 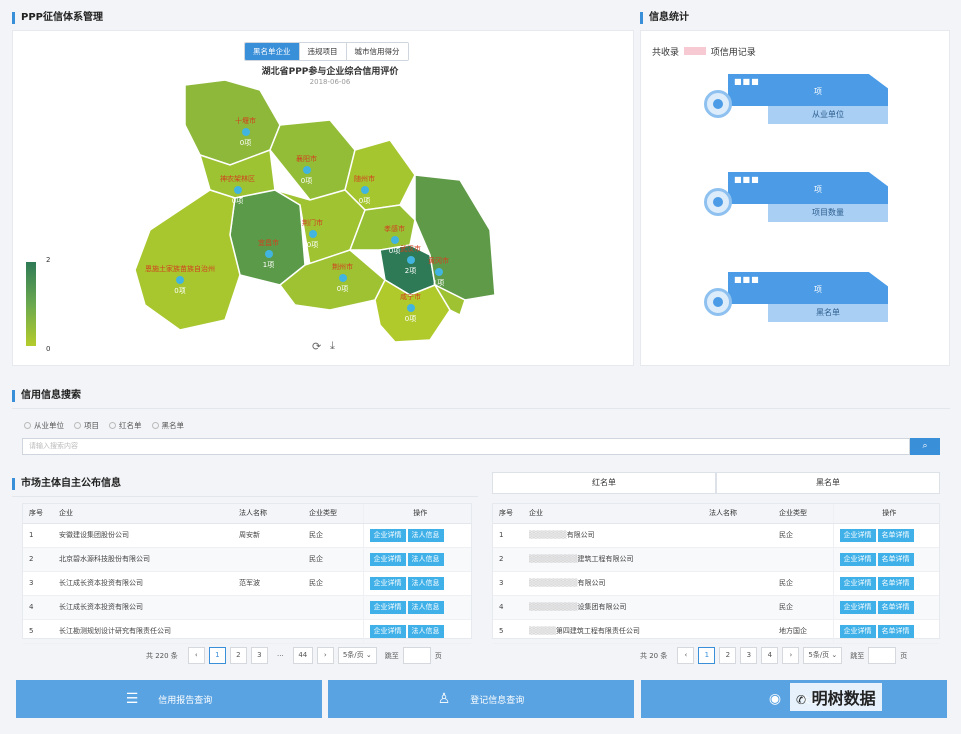 What do you see at coordinates (315, 211) in the screenshot?
I see `hubei-map` at bounding box center [315, 211].